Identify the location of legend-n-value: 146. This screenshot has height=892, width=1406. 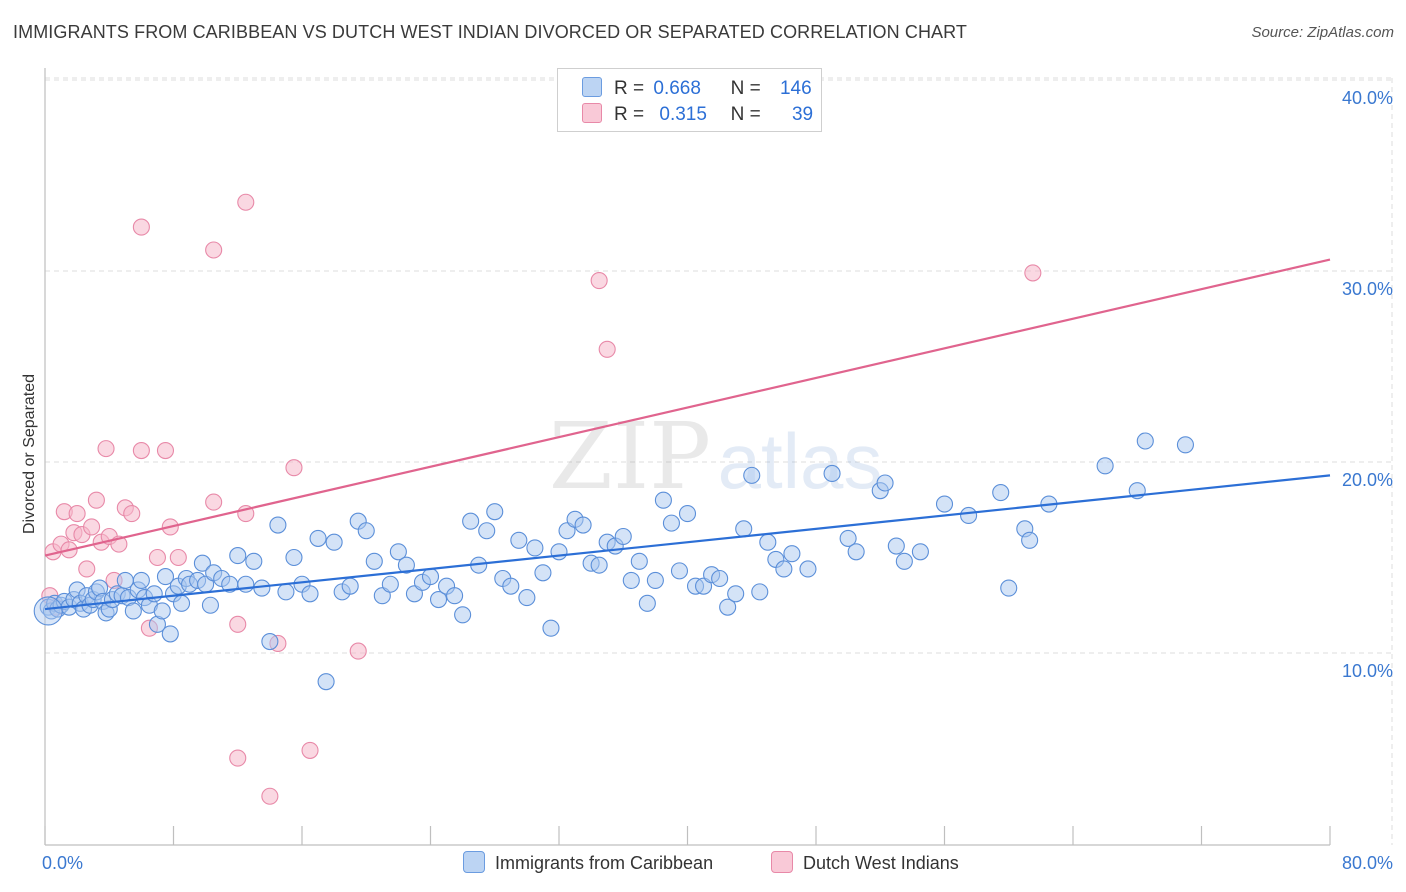
(795, 88).